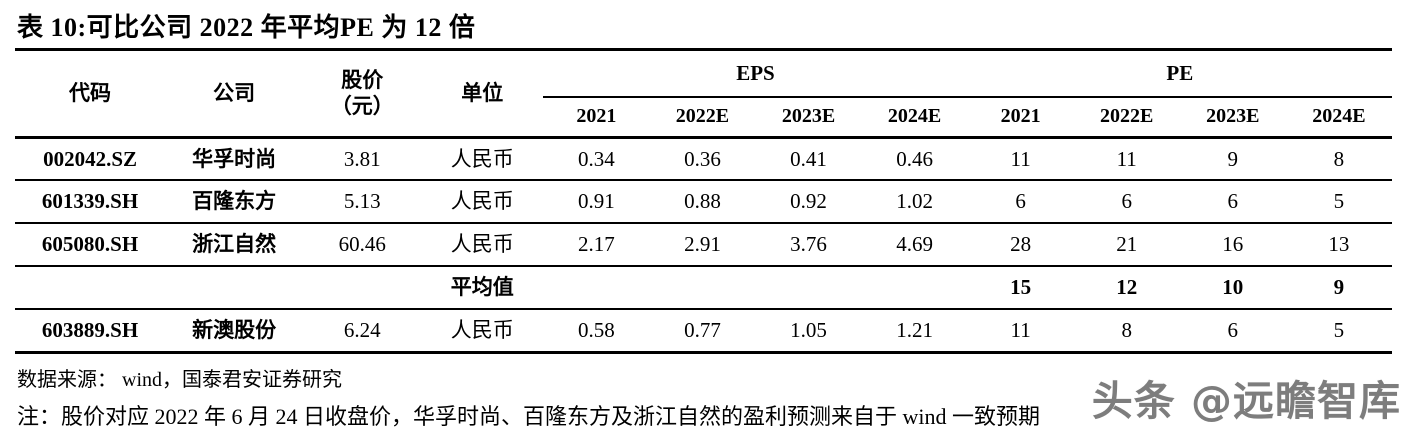  What do you see at coordinates (914, 244) in the screenshot?
I see `cell-eps-2024E: 4.69` at bounding box center [914, 244].